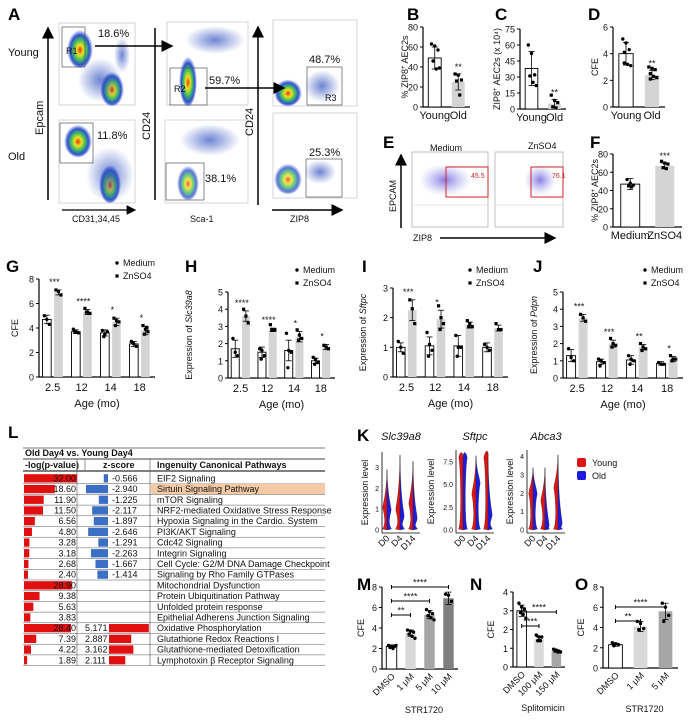  Describe the element at coordinates (65, 511) in the screenshot. I see `pvalue-text: 11.50` at that location.